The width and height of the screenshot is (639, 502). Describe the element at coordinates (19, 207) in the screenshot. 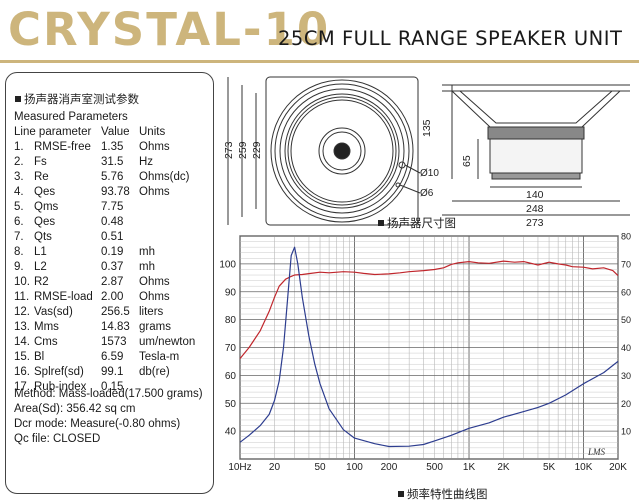

I see `param-number: 5.` at that location.